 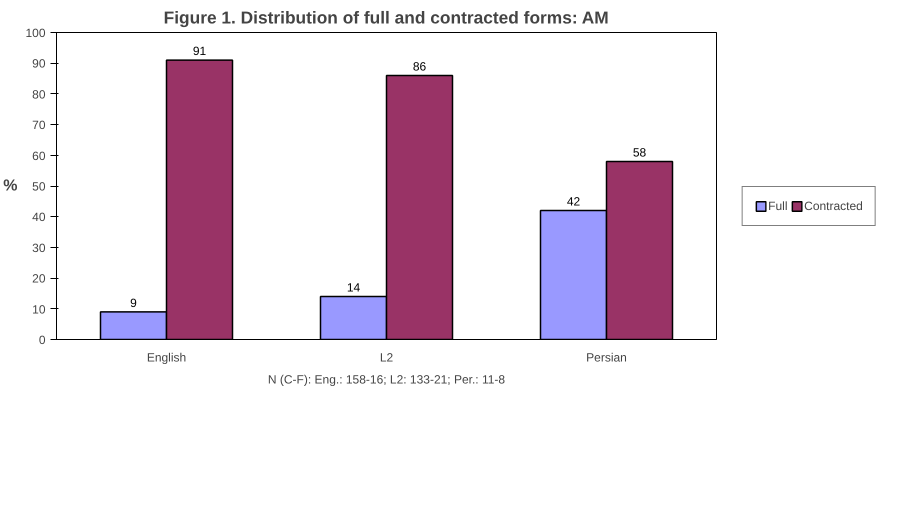 I want to click on y-tick-label: 90, so click(x=39, y=63).